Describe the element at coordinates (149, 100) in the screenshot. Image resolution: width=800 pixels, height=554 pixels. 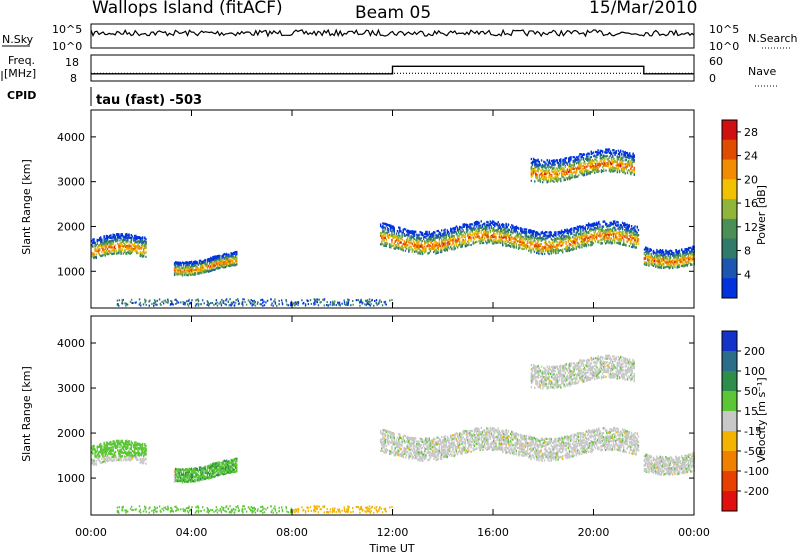
I see `cpid-value: tau (fast) -503` at that location.